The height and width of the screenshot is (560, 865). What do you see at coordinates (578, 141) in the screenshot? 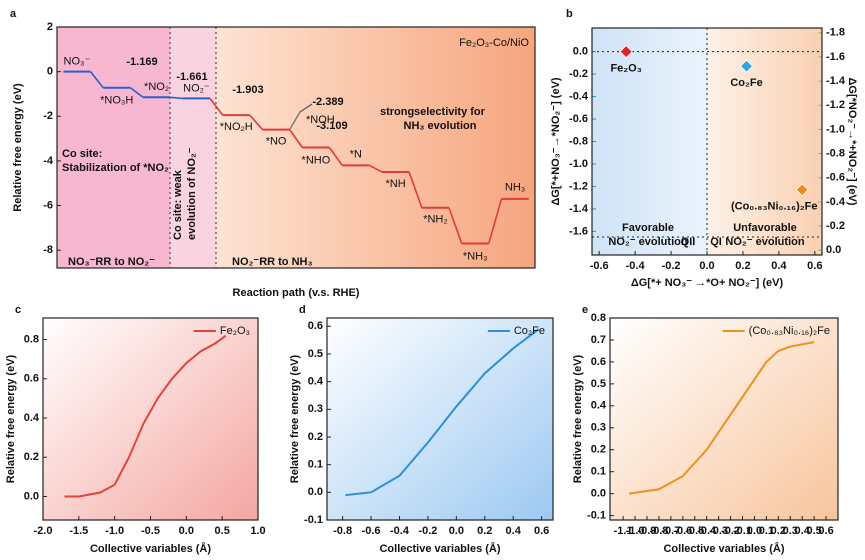
I see `y-tick-label: -0.8` at bounding box center [578, 141].